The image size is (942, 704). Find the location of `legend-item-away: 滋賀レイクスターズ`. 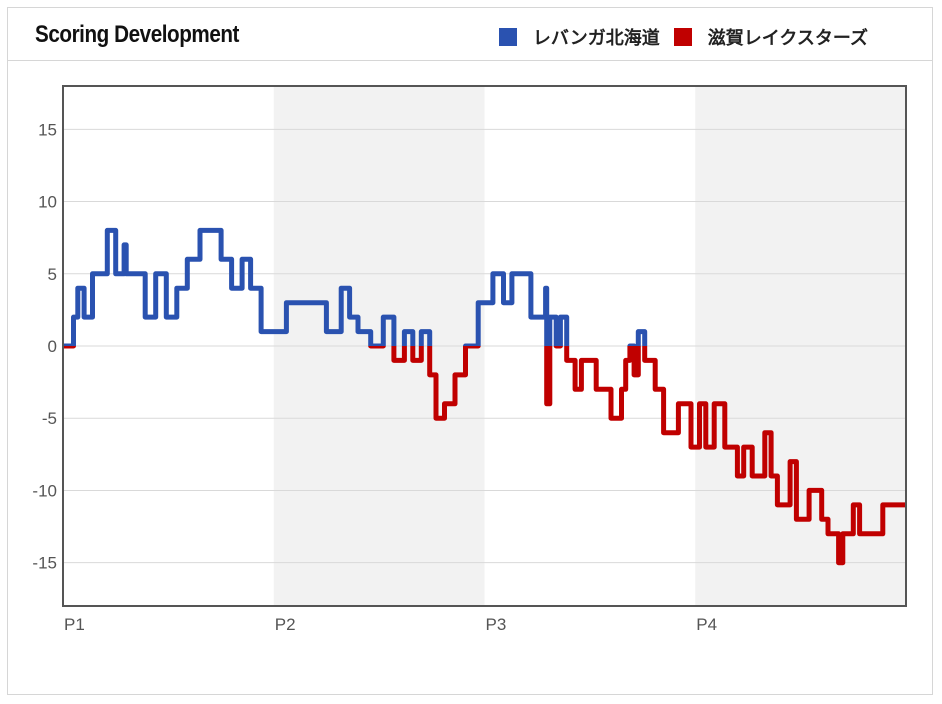

legend-item-away: 滋賀レイクスターズ is located at coordinates (770, 37).